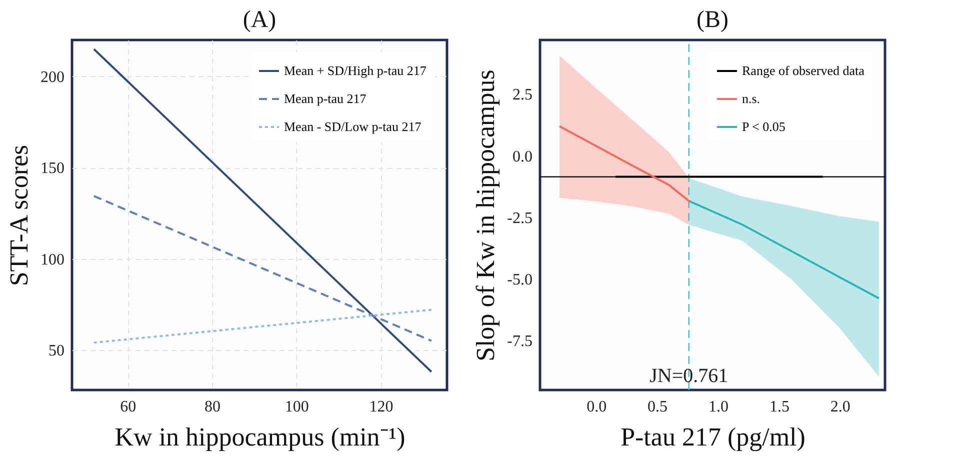  I want to click on y-tick-label: 100, so click(52, 259).